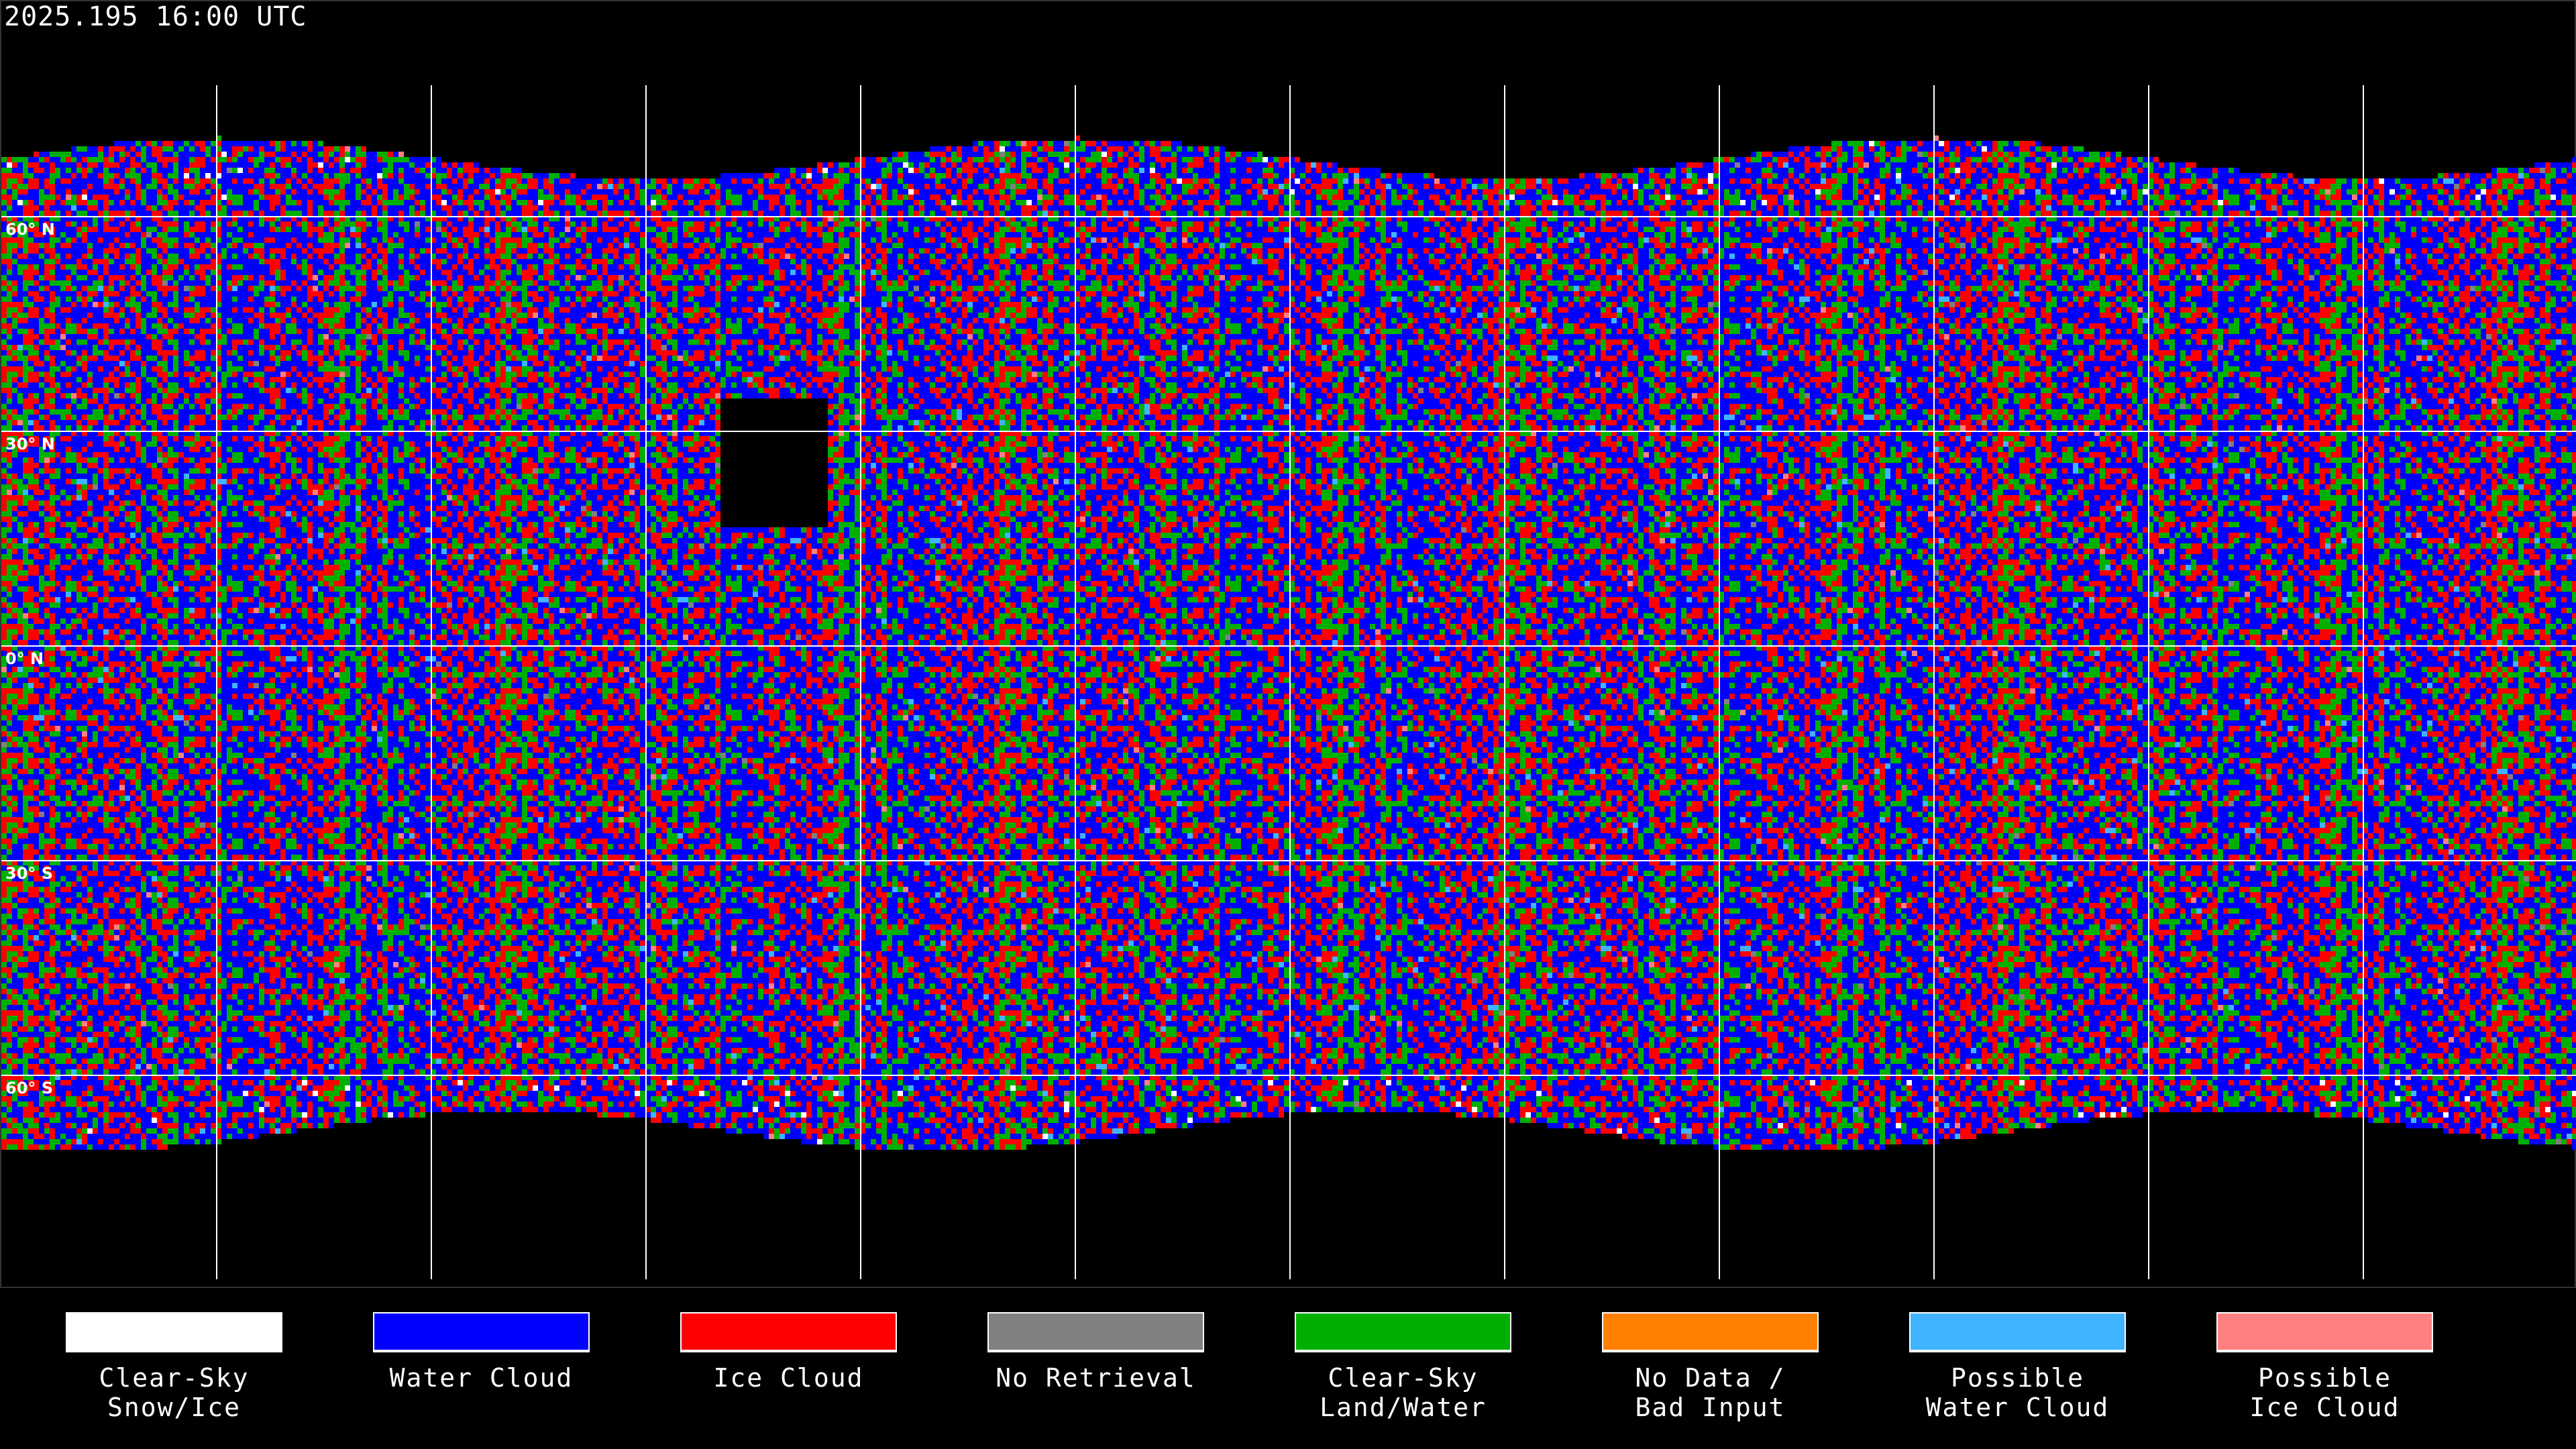  Describe the element at coordinates (1710, 1392) in the screenshot. I see `legend-label: No Data / Bad Input` at that location.